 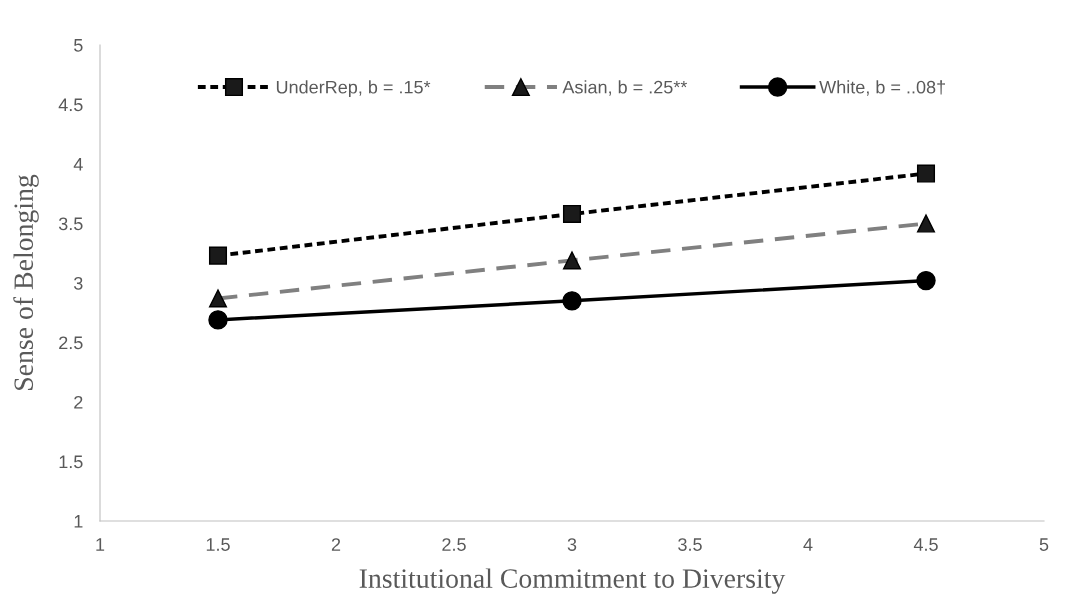 I want to click on y-axis-title: Sense of Belonging, so click(x=26, y=282).